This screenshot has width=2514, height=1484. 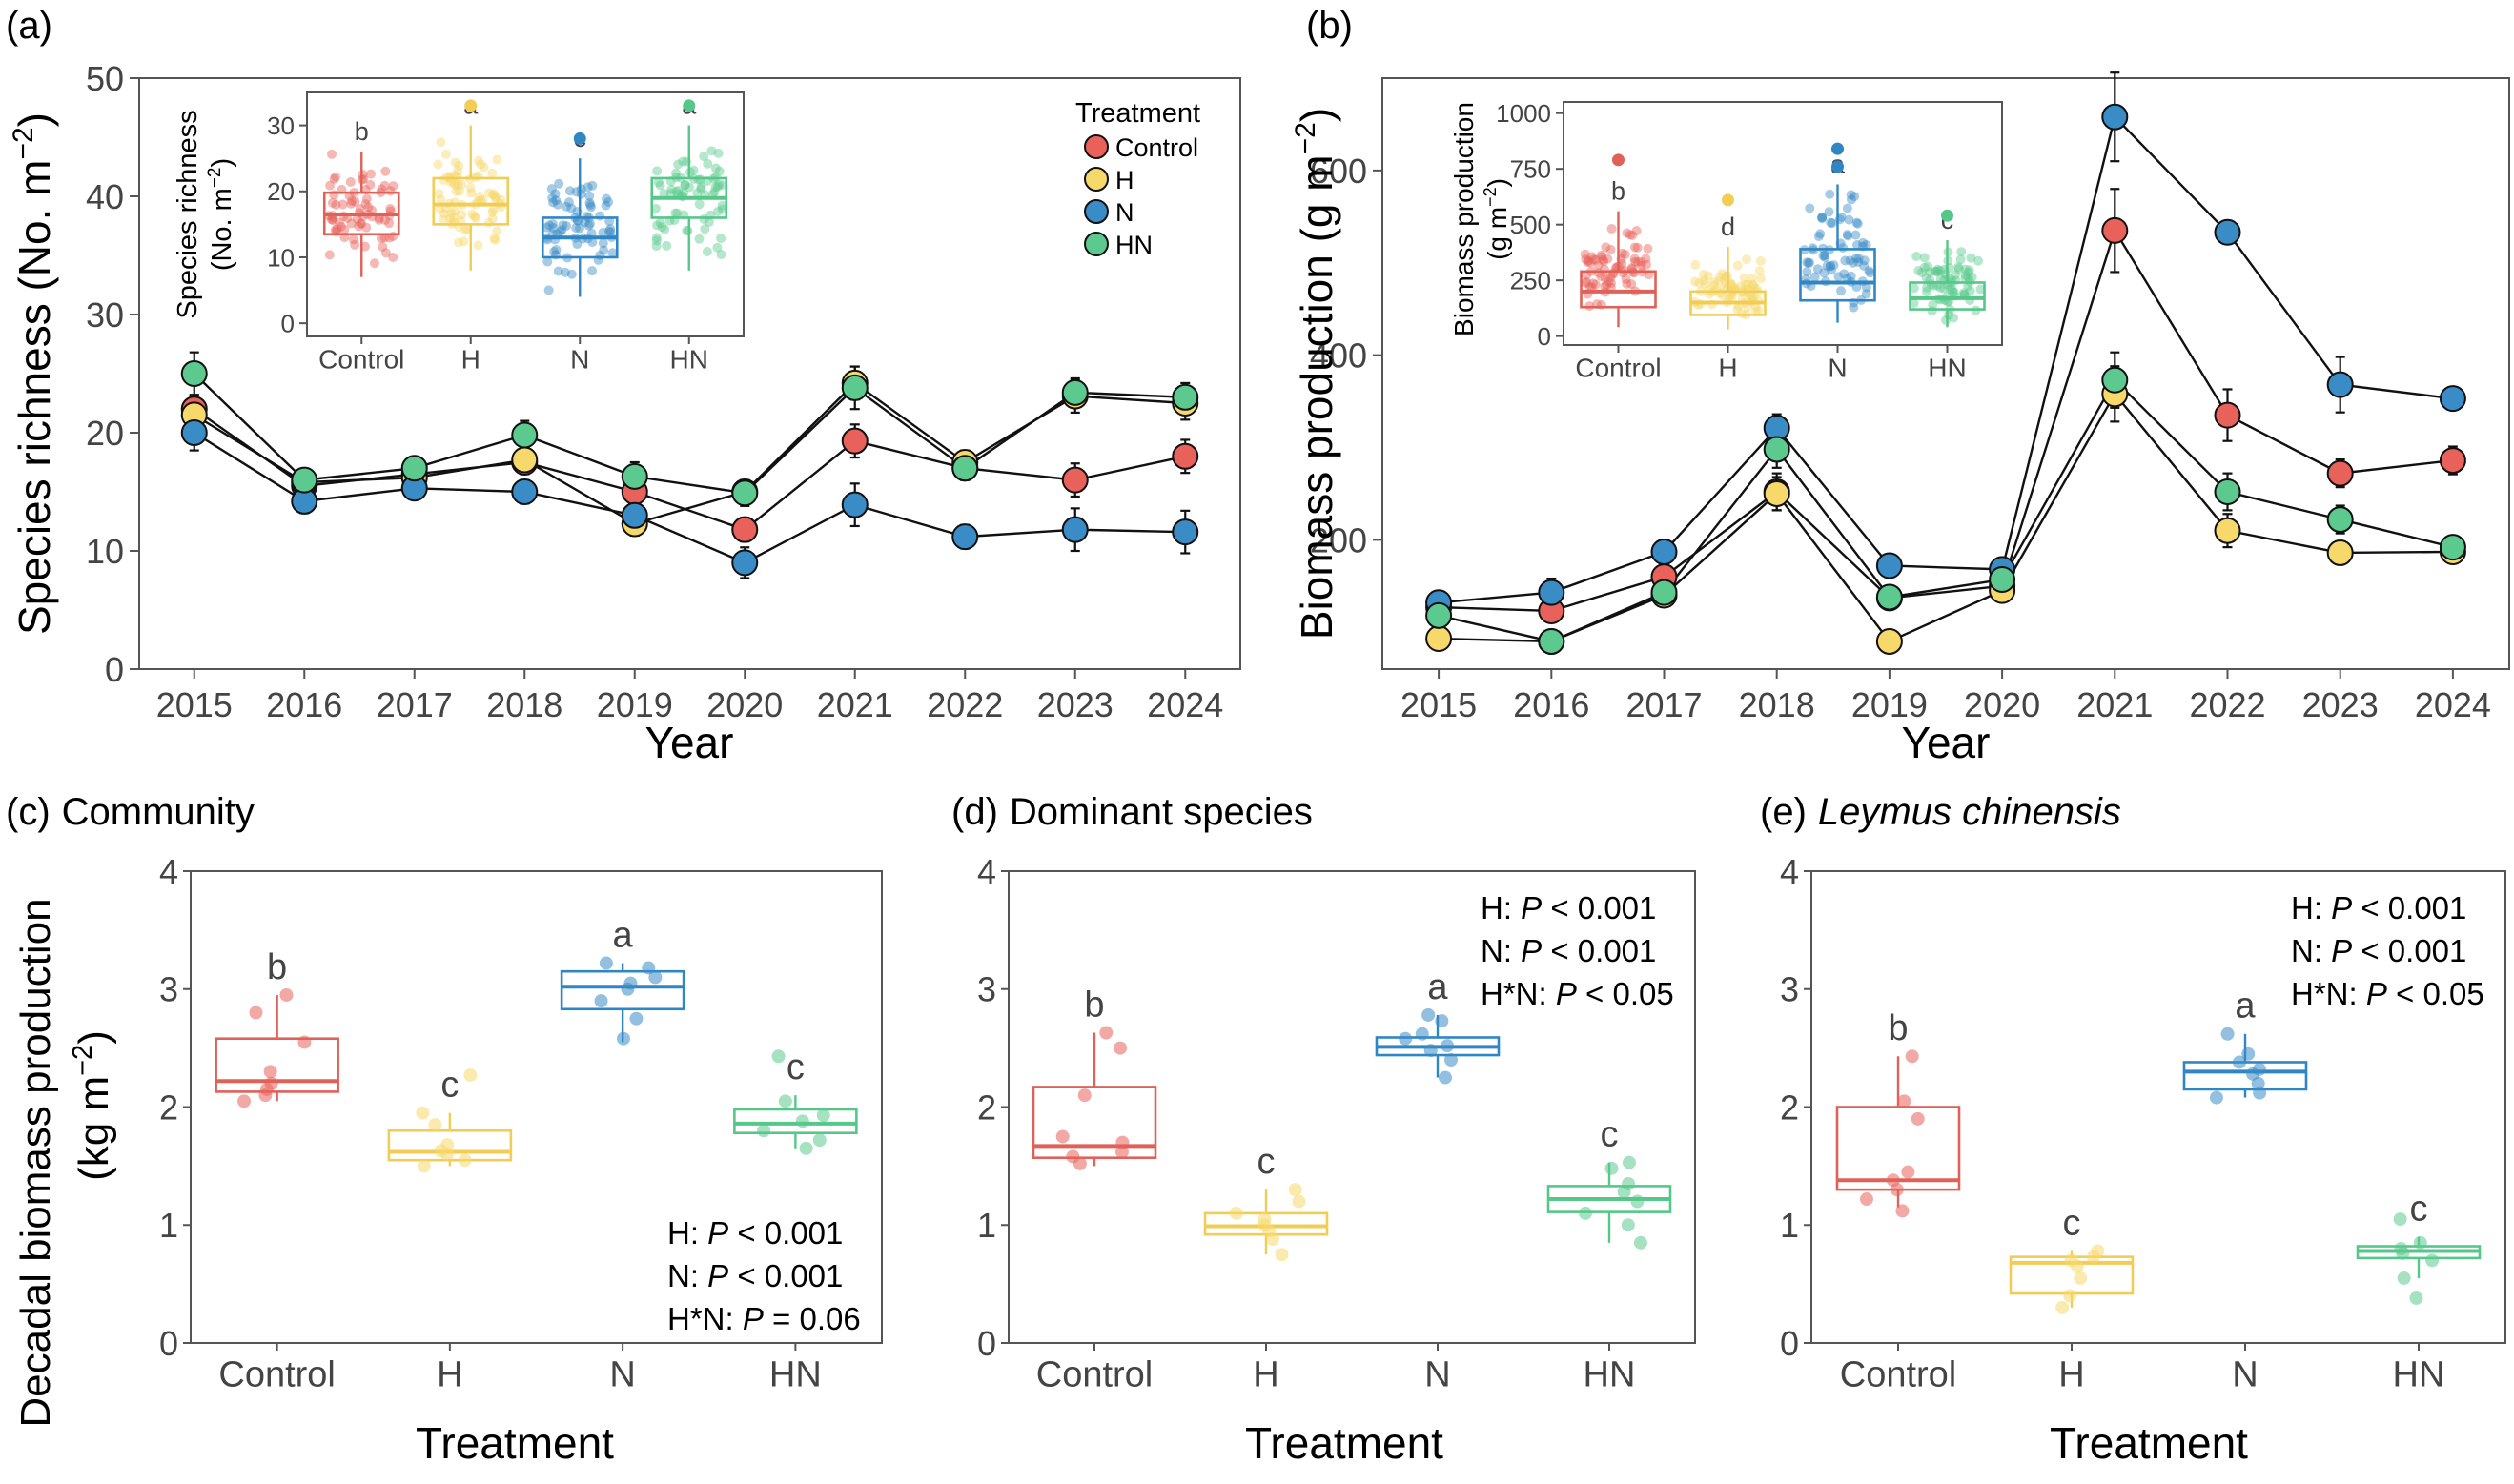 I want to click on stats-p: P, so click(x=1531, y=950).